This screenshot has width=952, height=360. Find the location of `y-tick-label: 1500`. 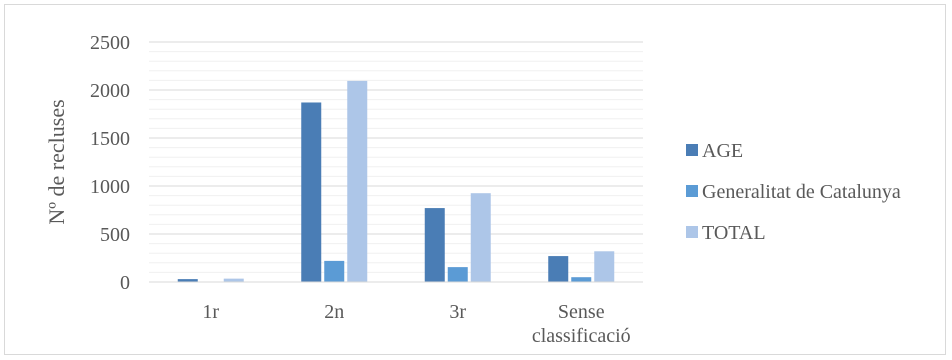

y-tick-label: 1500 is located at coordinates (110, 139).